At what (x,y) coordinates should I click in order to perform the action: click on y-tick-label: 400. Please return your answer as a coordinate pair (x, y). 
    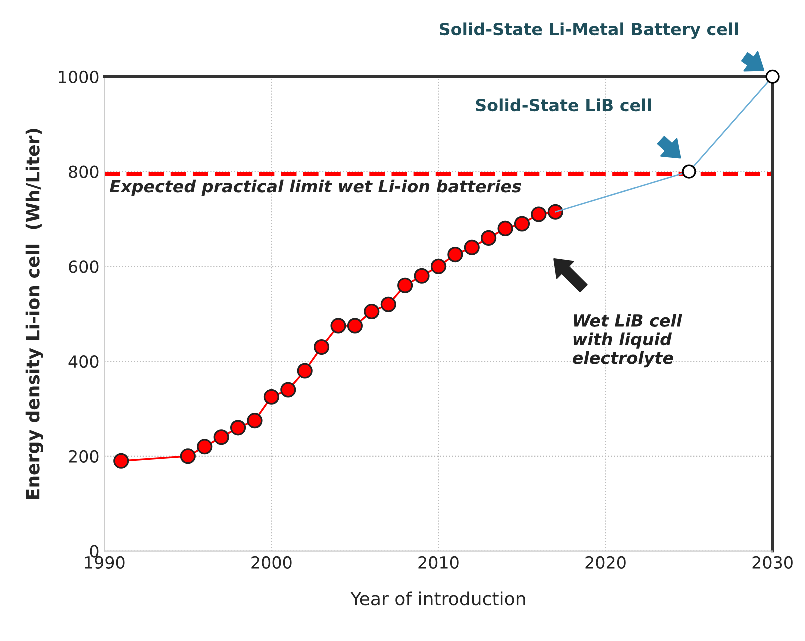
    Looking at the image, I should click on (83, 361).